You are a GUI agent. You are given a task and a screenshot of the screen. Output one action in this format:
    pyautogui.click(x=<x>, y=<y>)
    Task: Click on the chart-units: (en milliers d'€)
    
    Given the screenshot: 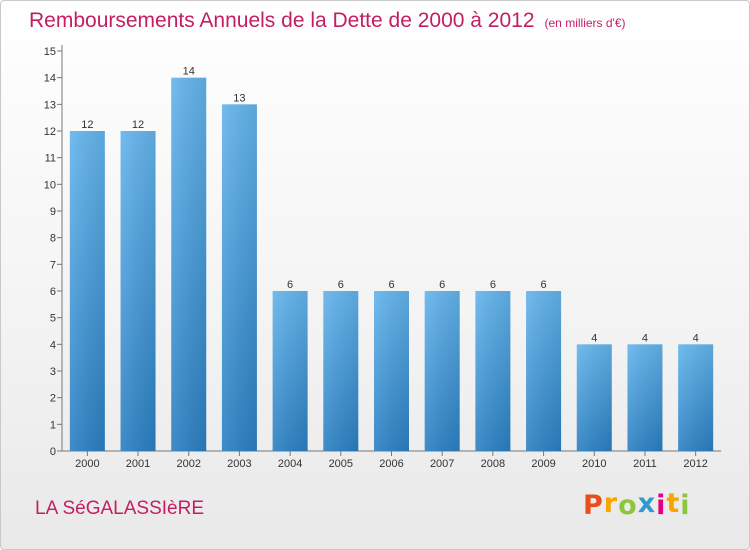 What is the action you would take?
    pyautogui.click(x=585, y=23)
    